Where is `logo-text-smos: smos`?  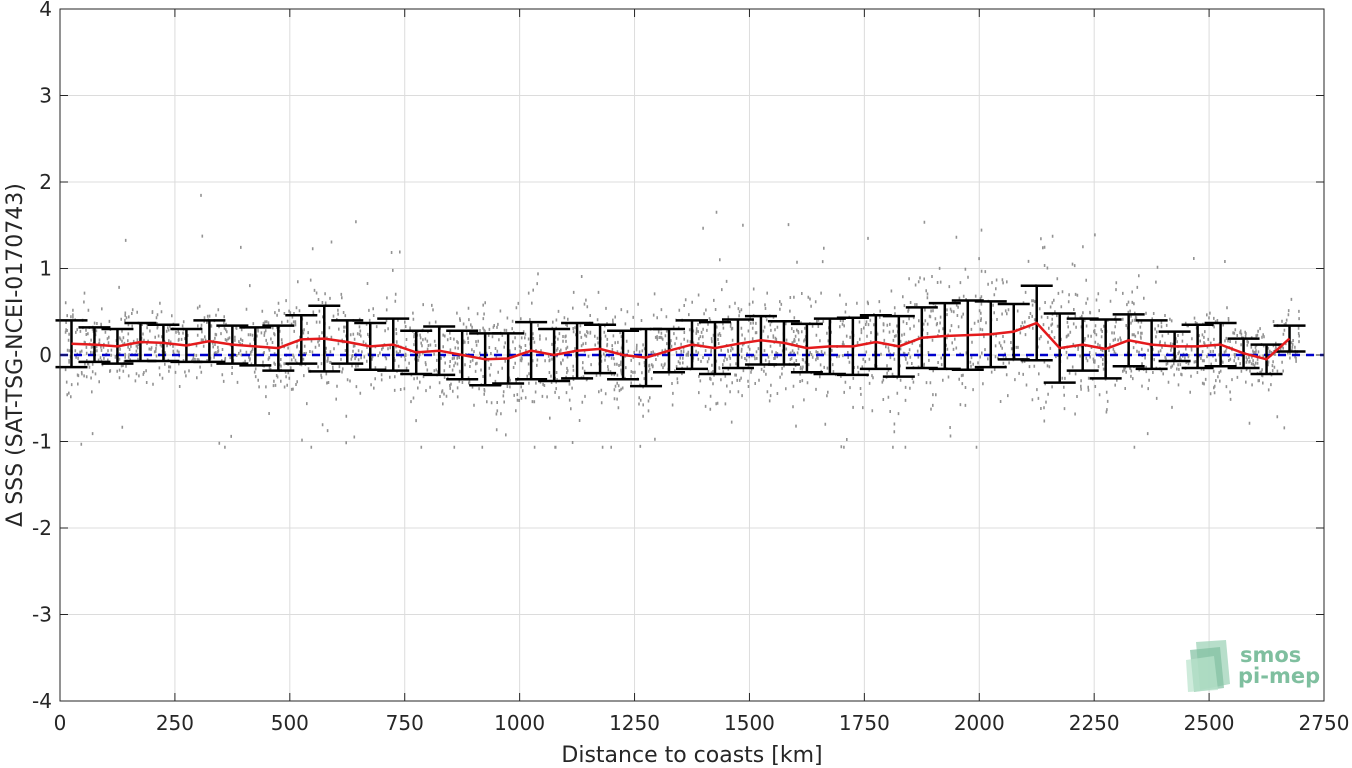 logo-text-smos: smos is located at coordinates (1270, 655).